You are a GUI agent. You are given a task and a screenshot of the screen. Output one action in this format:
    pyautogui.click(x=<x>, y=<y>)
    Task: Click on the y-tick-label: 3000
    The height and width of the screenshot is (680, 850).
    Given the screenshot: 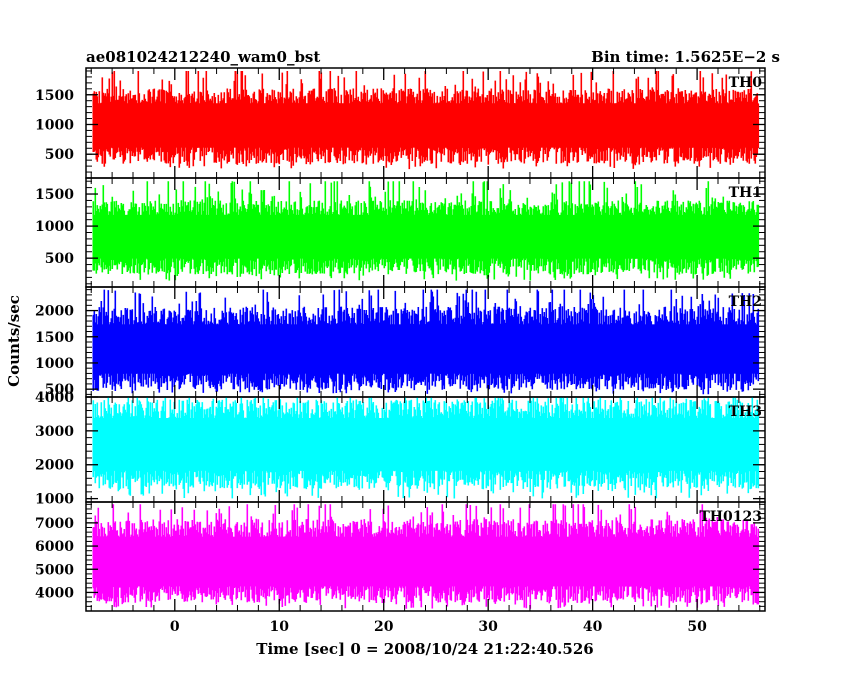 What is the action you would take?
    pyautogui.click(x=54, y=432)
    